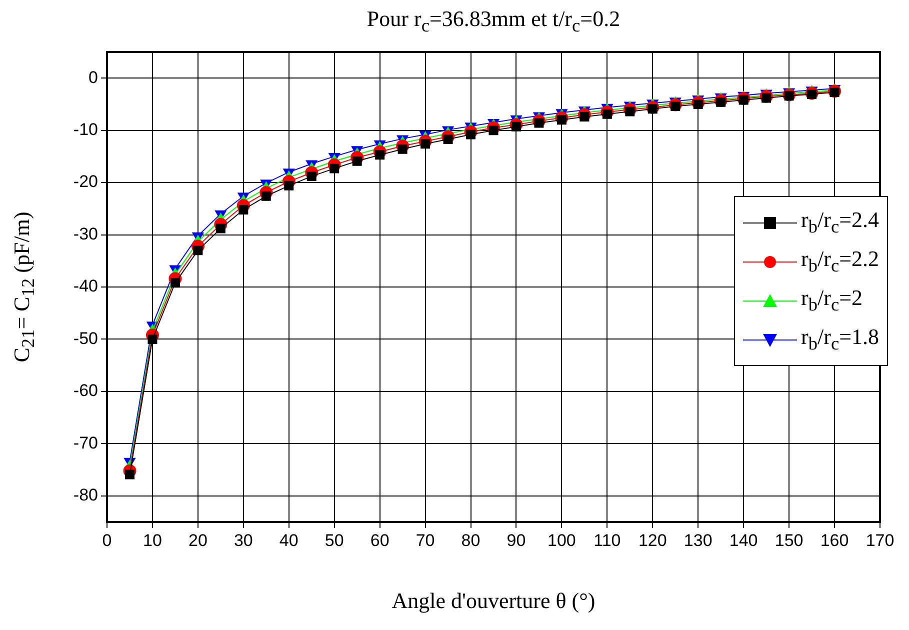  Describe the element at coordinates (85, 286) in the screenshot. I see `y-tick-label: -40` at that location.